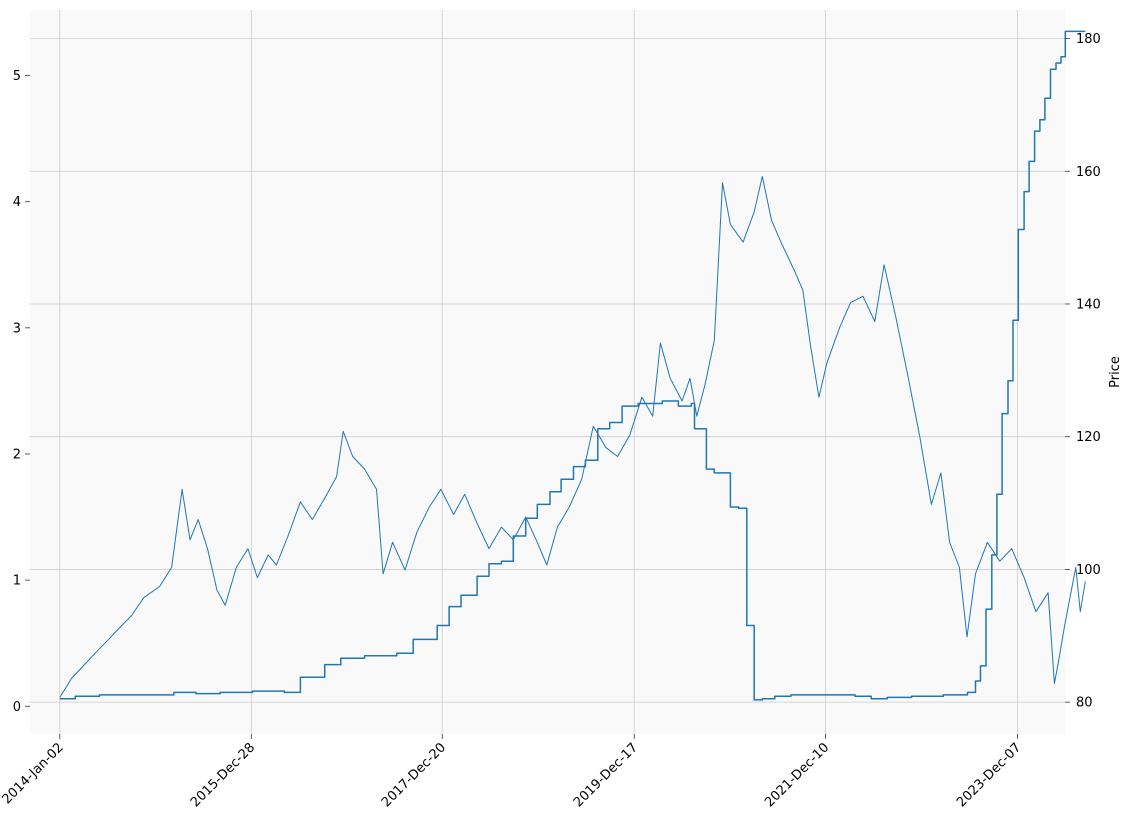 This screenshot has width=1131, height=827. What do you see at coordinates (1088, 304) in the screenshot?
I see `right-y-tick-label: 140` at bounding box center [1088, 304].